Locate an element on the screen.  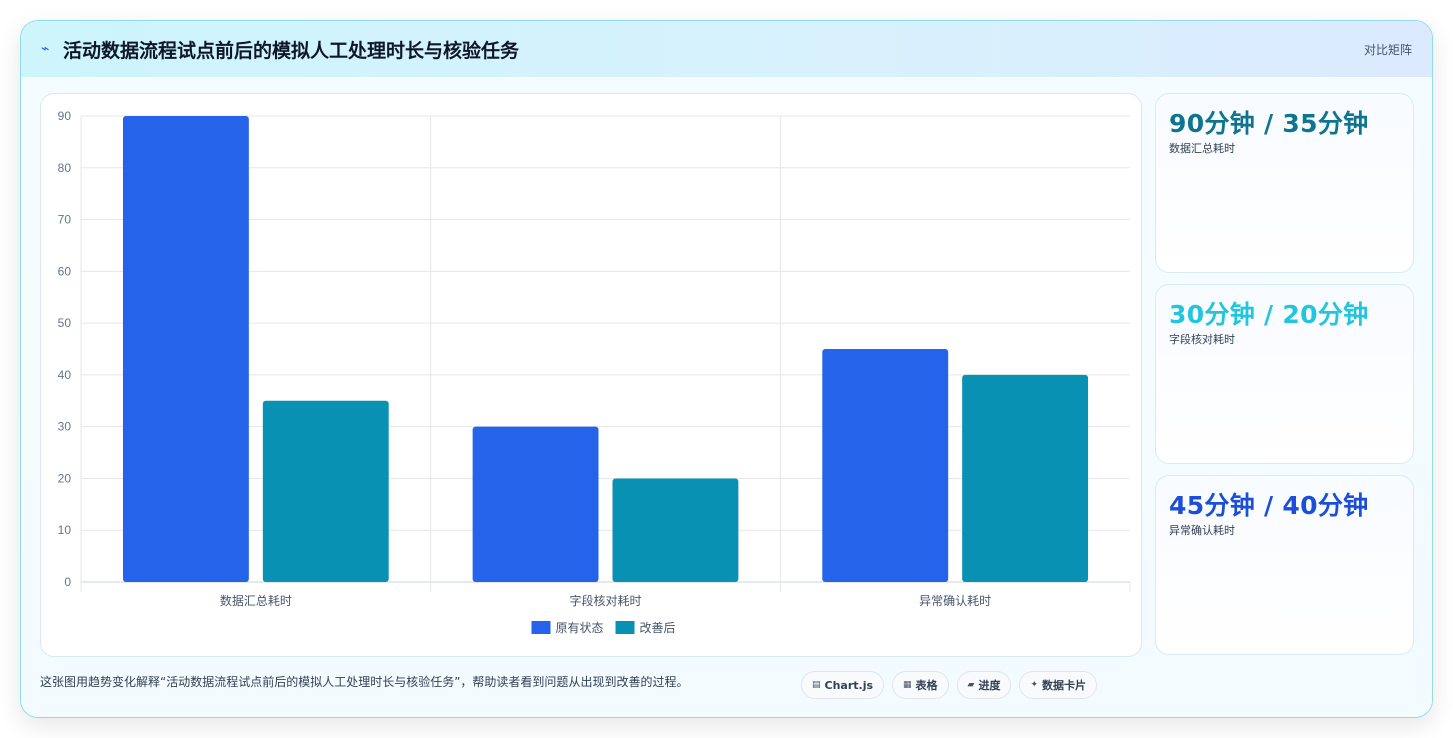
kpi-card-check: 30分钟 / 20分钟 字段核对耗时 is located at coordinates (1284, 374).